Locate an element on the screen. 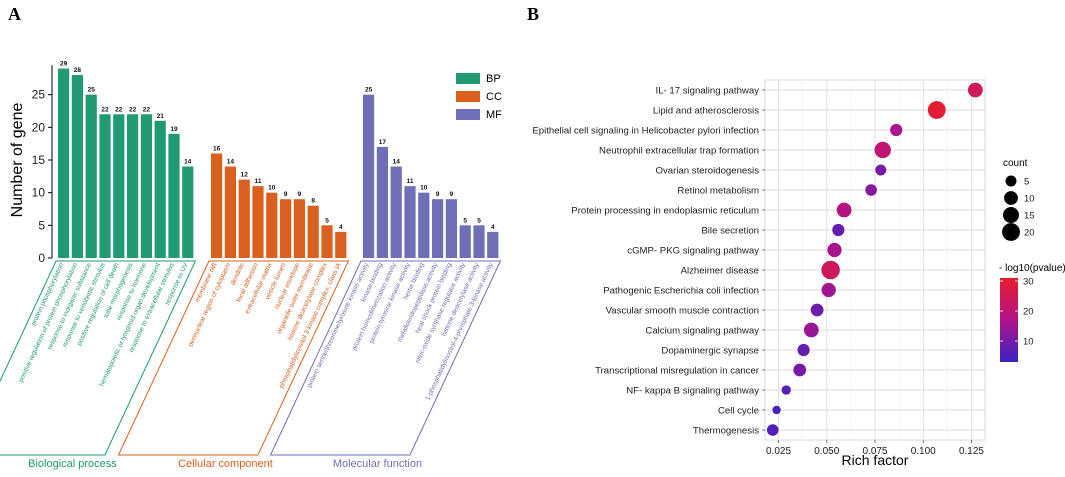 This screenshot has width=1065, height=477. legend-swatch-cc is located at coordinates (468, 96).